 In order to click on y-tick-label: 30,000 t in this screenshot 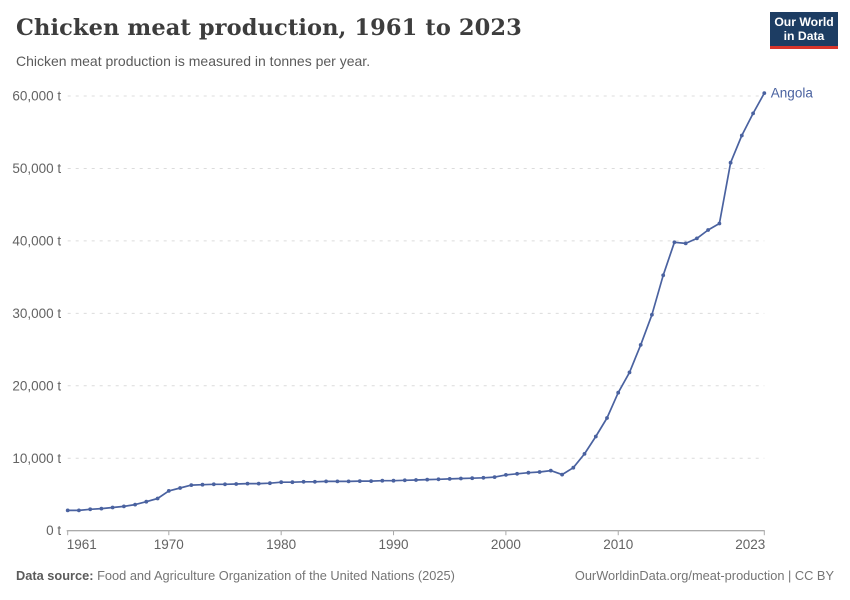, I will do `click(36, 313)`.